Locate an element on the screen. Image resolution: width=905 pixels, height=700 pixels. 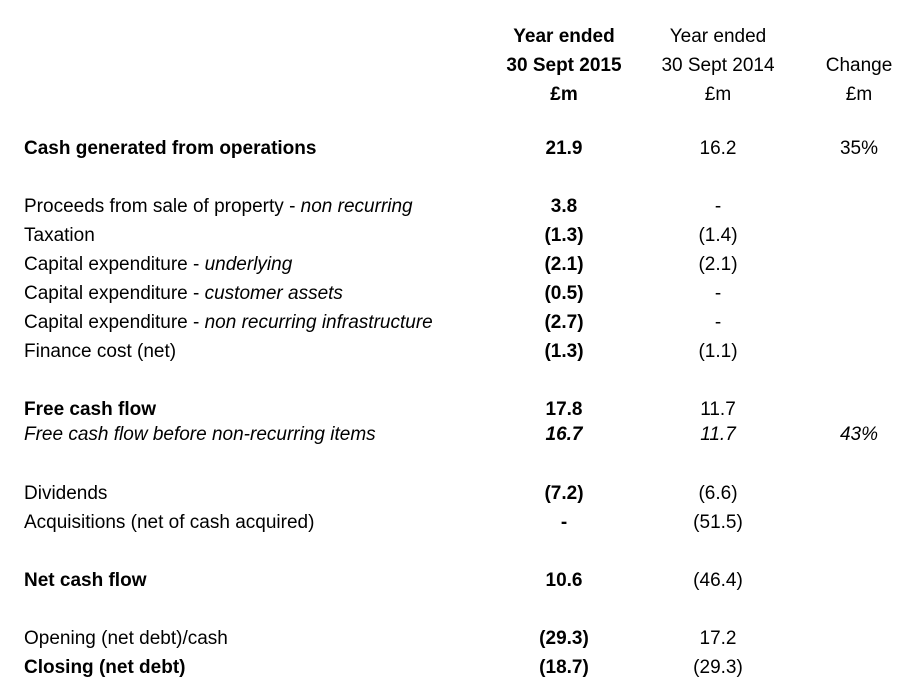
header-change-line-1: Change is located at coordinates (859, 65).